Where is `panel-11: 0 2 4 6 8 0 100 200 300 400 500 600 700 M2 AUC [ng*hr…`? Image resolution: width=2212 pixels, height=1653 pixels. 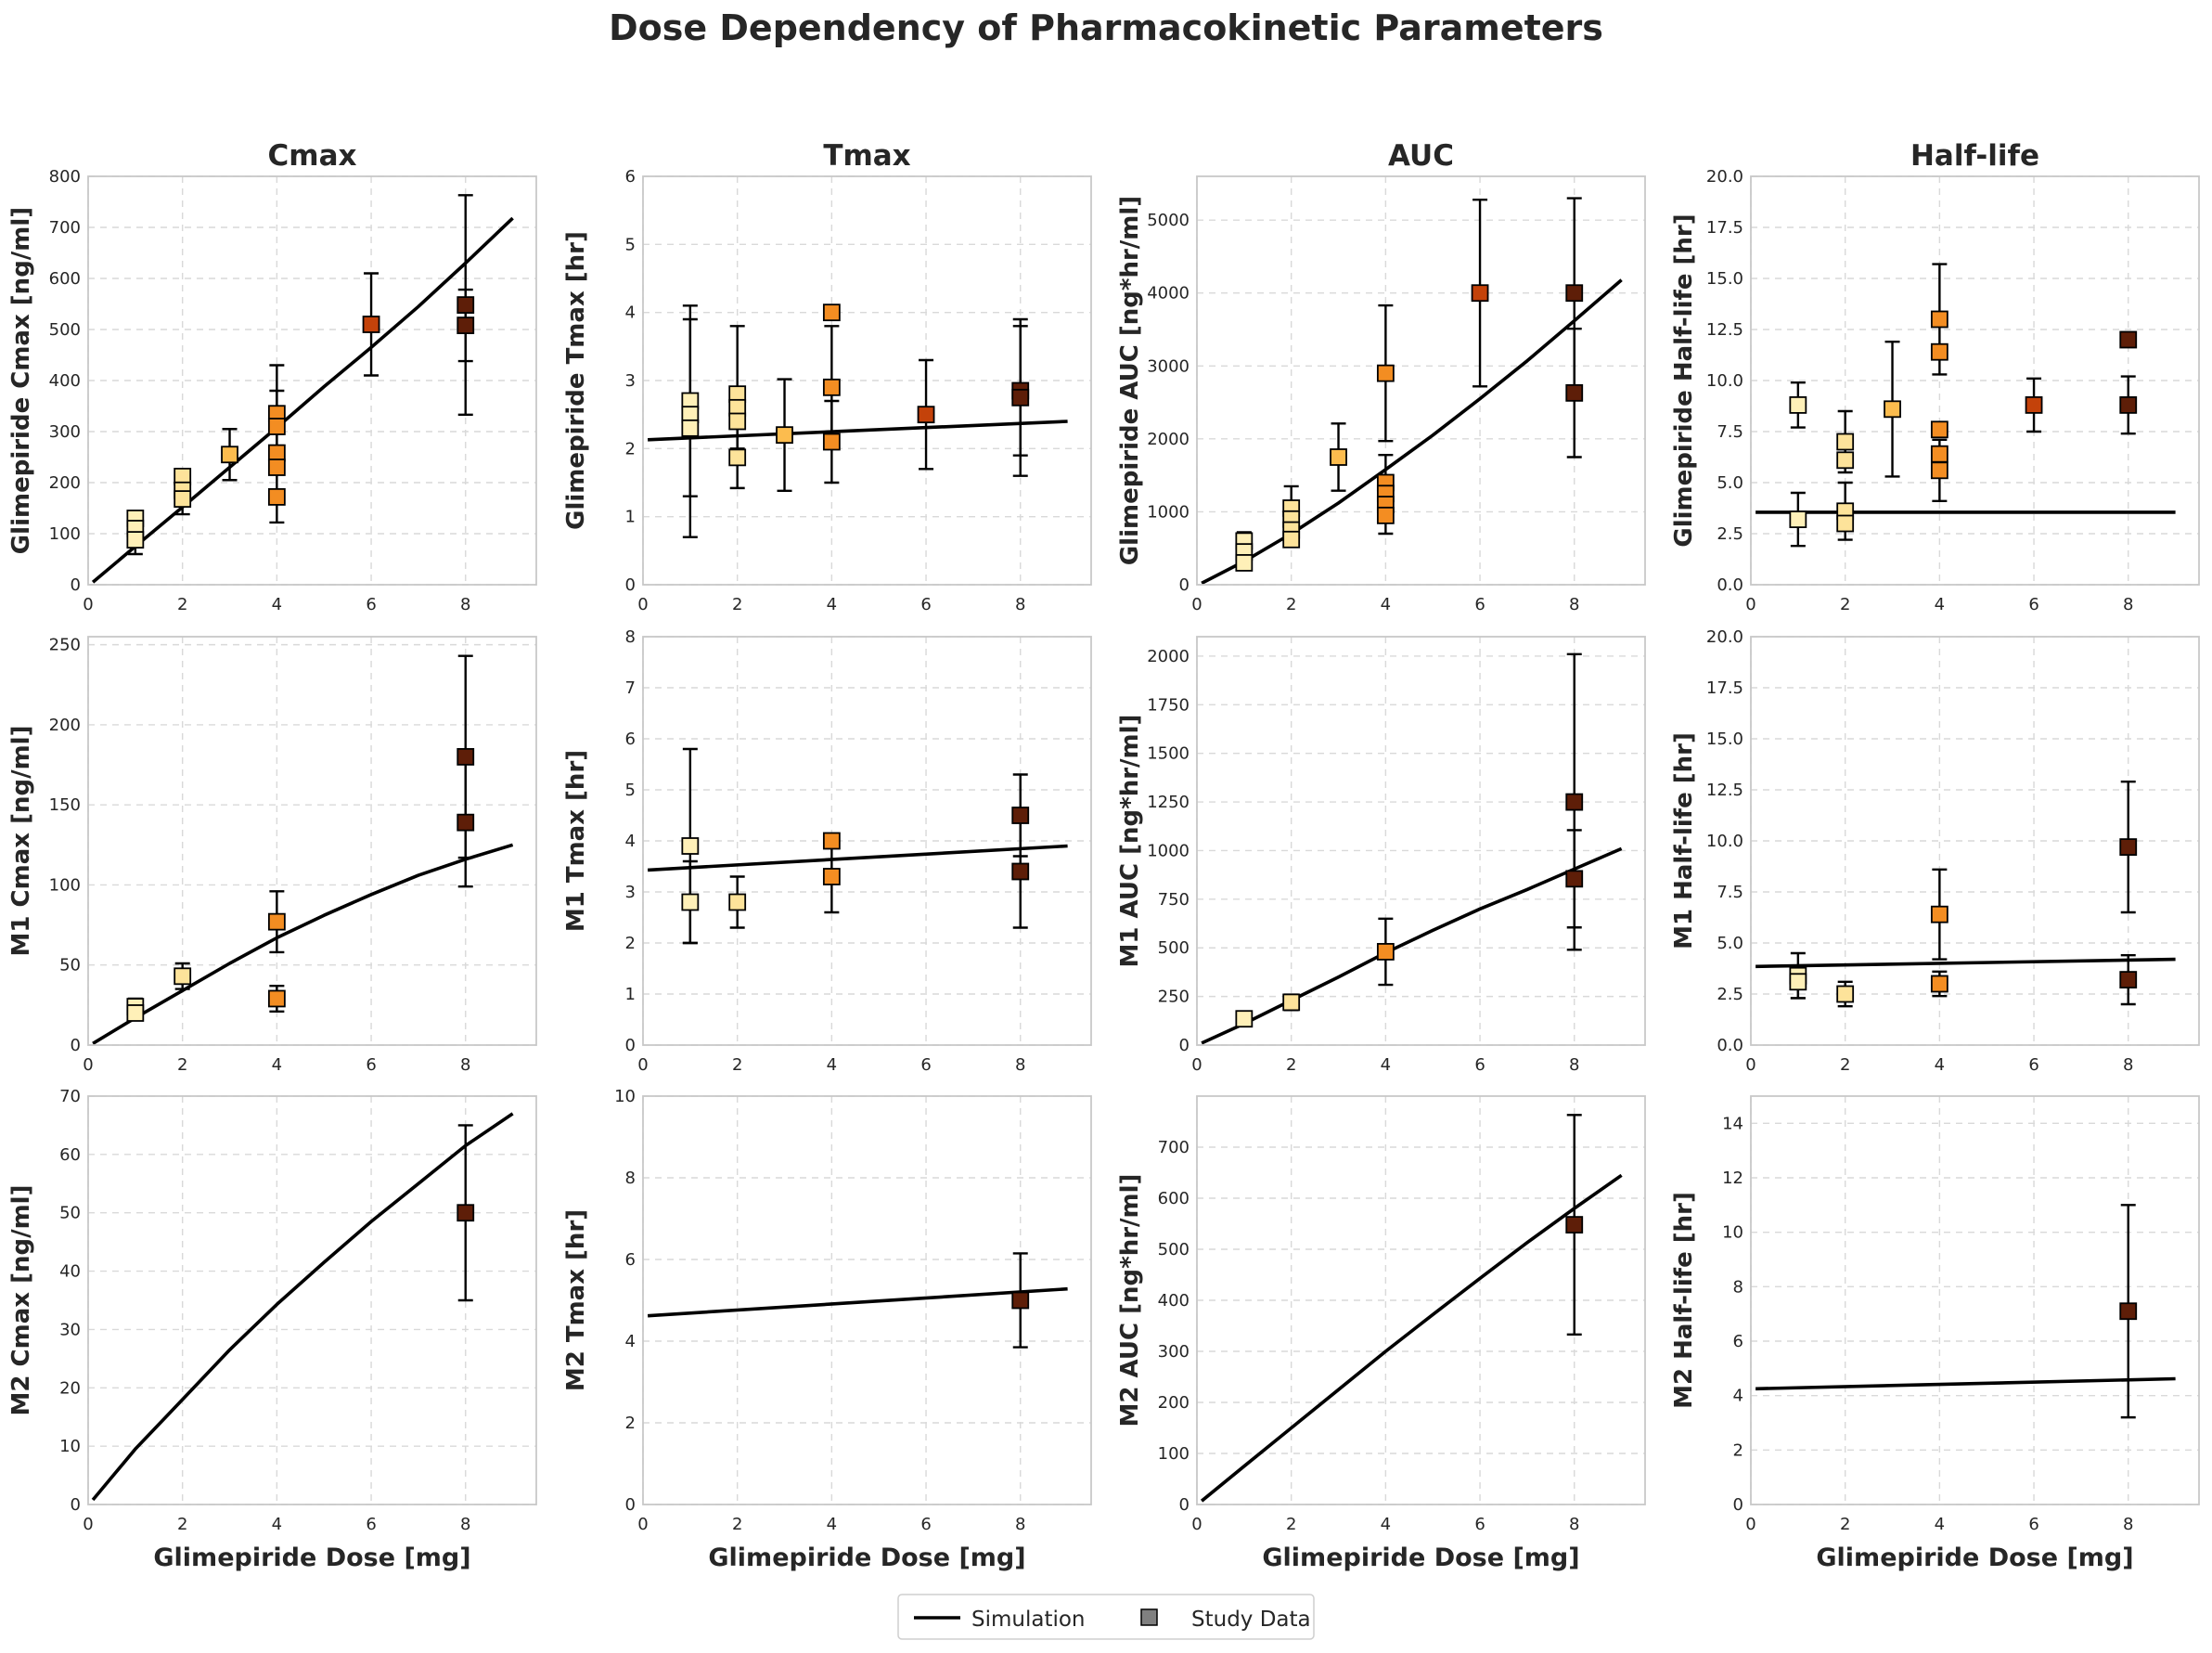
panel-11: 0 2 4 6 8 0 100 200 300 400 500 600 700 M2 AUC [ng*hr… is located at coordinates (1381, 1333).